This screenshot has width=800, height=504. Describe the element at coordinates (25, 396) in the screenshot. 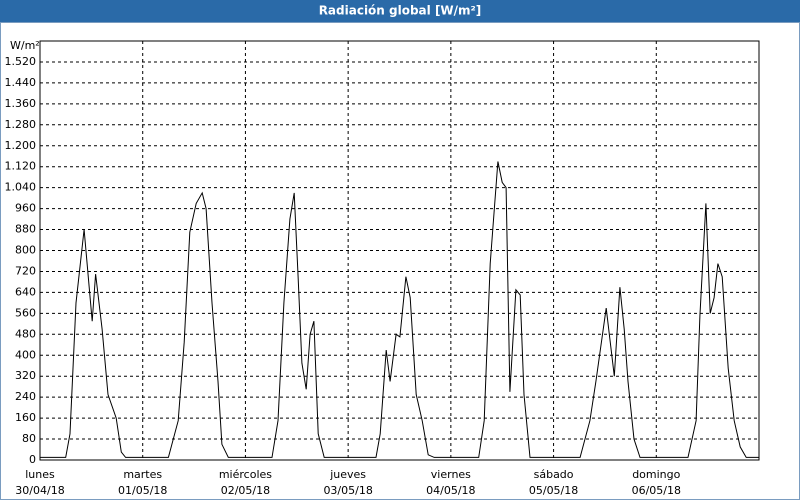

I see `y-tick-label: 240` at that location.